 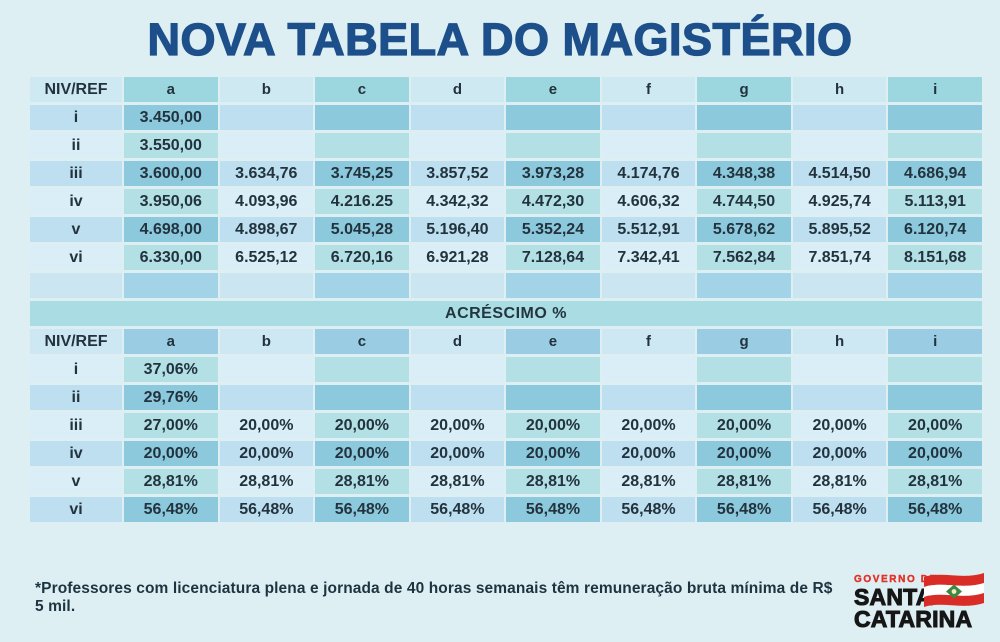 I want to click on santa-catarina-flag-icon, so click(x=954, y=590).